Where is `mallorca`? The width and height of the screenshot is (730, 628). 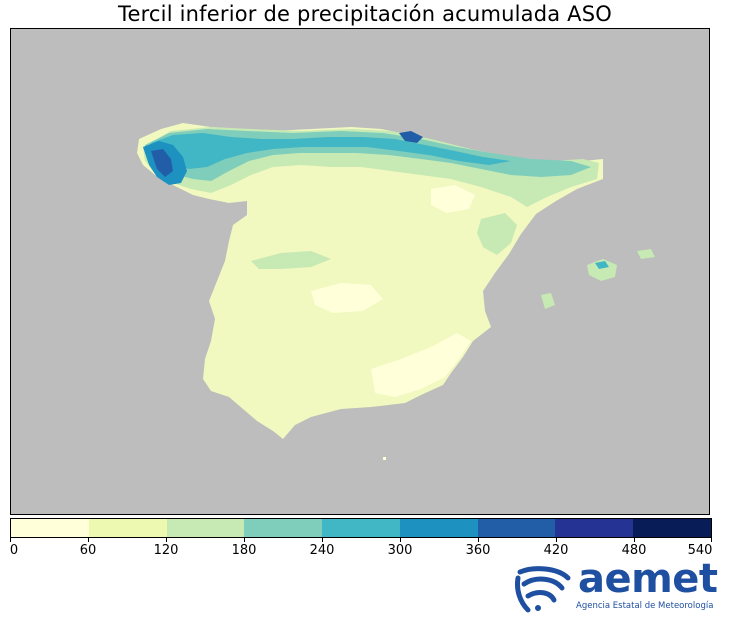 mallorca is located at coordinates (602, 270).